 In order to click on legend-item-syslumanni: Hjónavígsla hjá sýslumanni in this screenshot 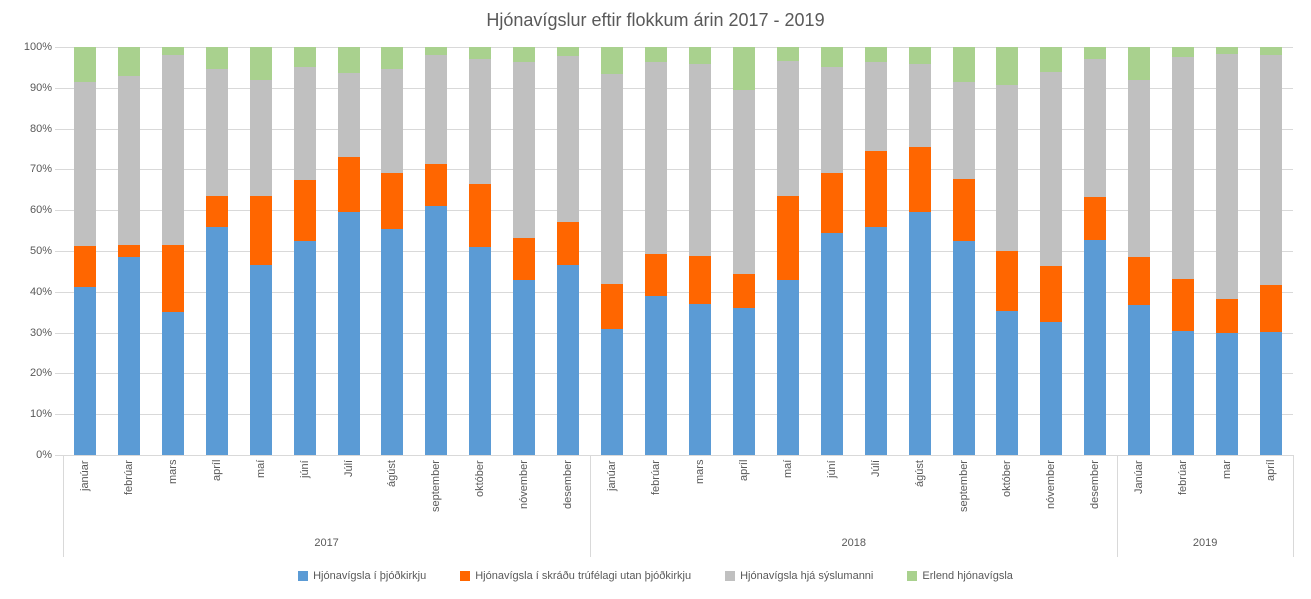, I will do `click(799, 576)`.